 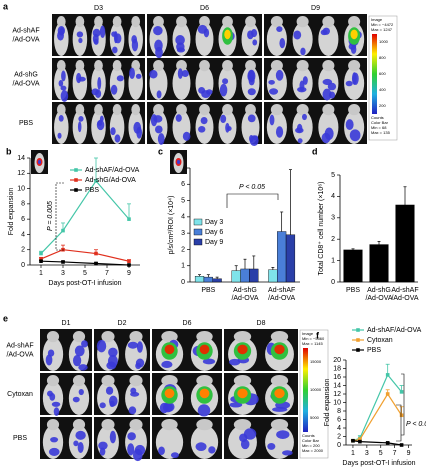 What do you see at coordinates (25, 39) in the screenshot?
I see `row-label: /Ad-OVA` at bounding box center [25, 39].